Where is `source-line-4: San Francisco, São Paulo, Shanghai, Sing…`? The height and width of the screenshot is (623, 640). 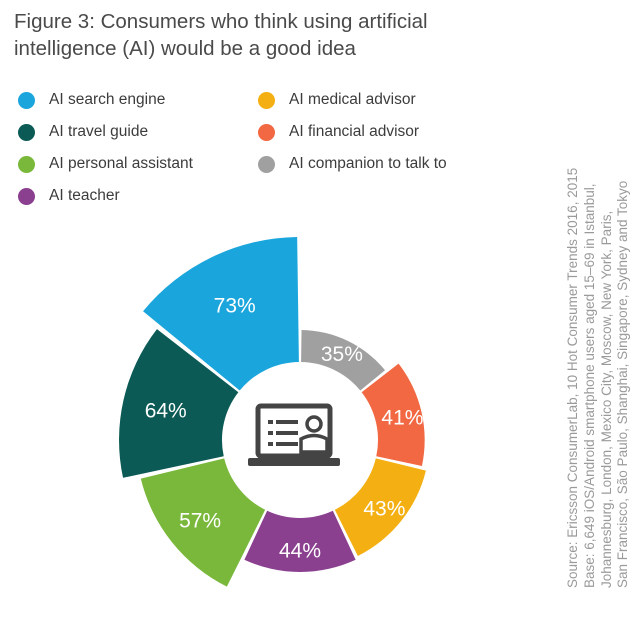
source-line-4: San Francisco, São Paulo, Shanghai, Sing… is located at coordinates (623, 384).